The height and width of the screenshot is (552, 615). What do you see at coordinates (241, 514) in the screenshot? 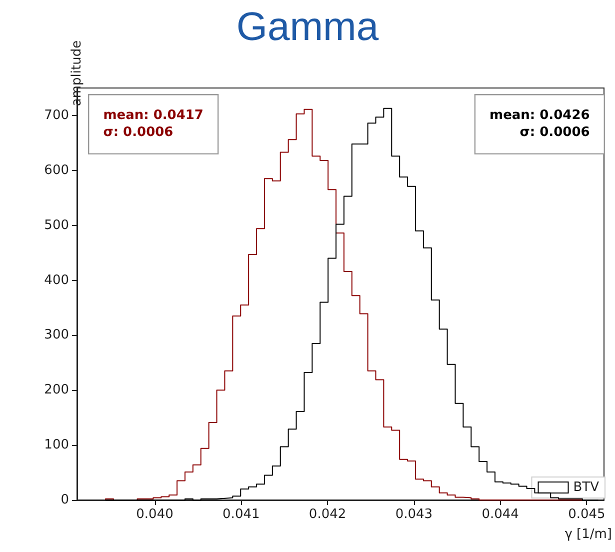
I see `x-tick-label: 0.041` at bounding box center [241, 514].